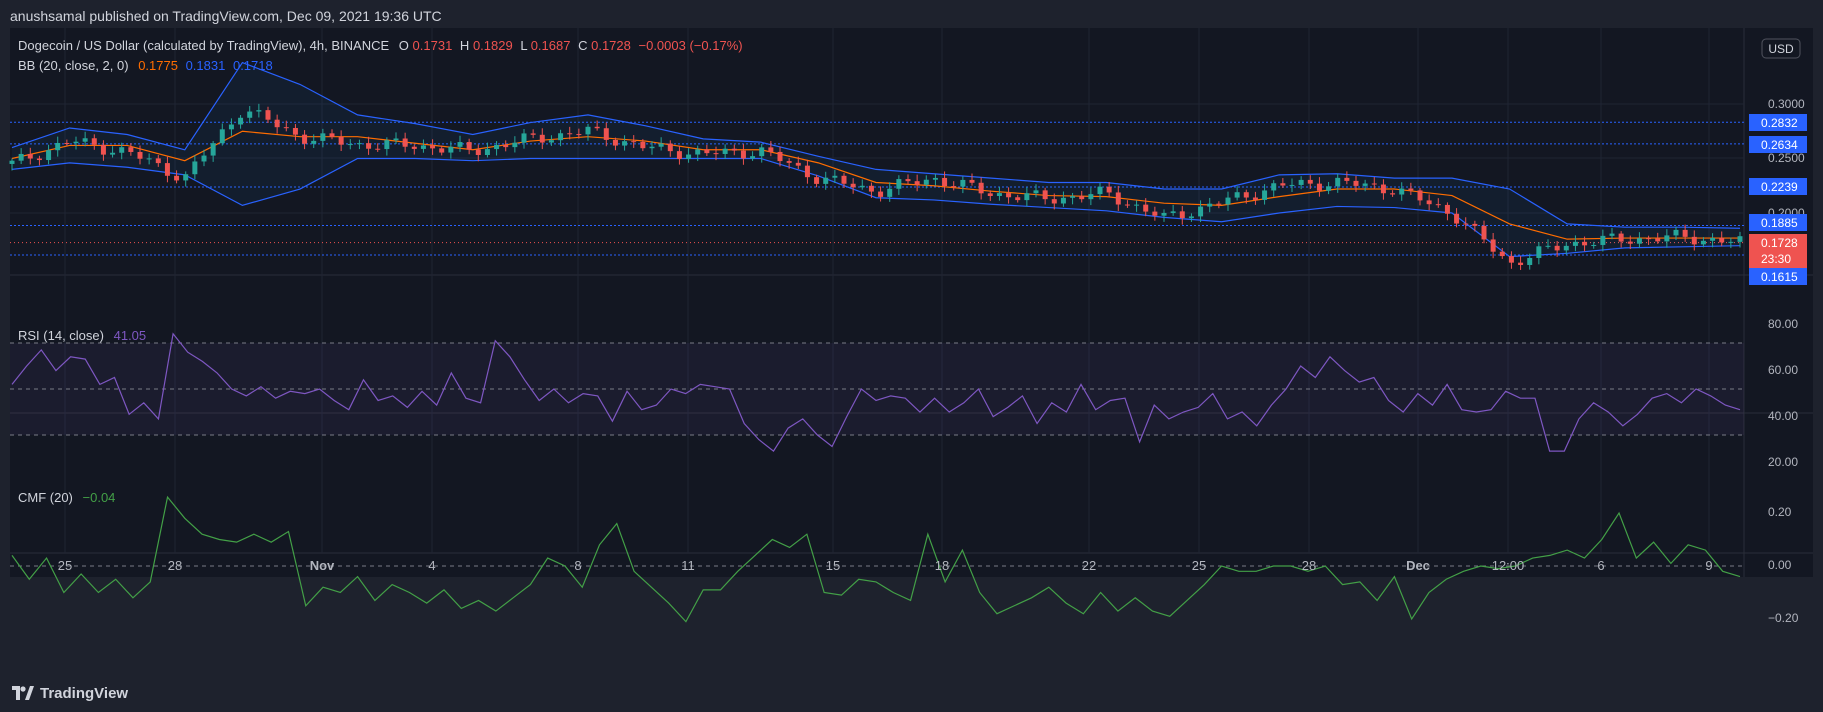 Image resolution: width=1823 pixels, height=712 pixels. Describe the element at coordinates (404, 45) in the screenshot. I see `open-label: O` at that location.